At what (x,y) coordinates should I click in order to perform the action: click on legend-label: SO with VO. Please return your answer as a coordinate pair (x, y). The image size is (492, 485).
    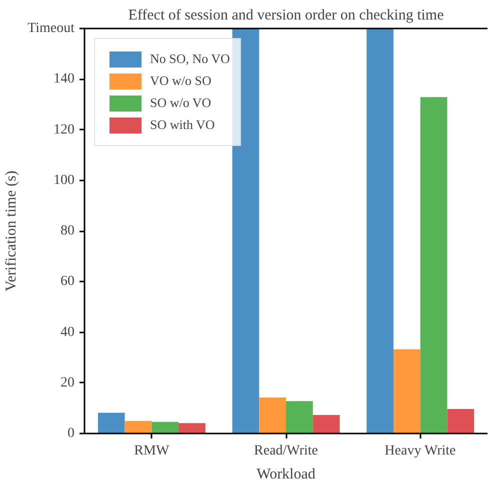
    Looking at the image, I should click on (182, 125).